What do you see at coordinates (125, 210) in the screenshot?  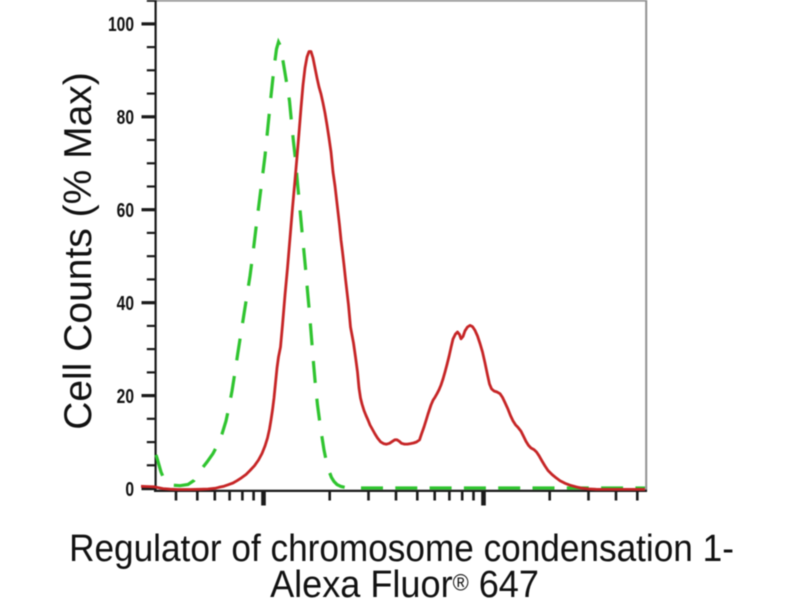 I see `svg-text: 60` at bounding box center [125, 210].